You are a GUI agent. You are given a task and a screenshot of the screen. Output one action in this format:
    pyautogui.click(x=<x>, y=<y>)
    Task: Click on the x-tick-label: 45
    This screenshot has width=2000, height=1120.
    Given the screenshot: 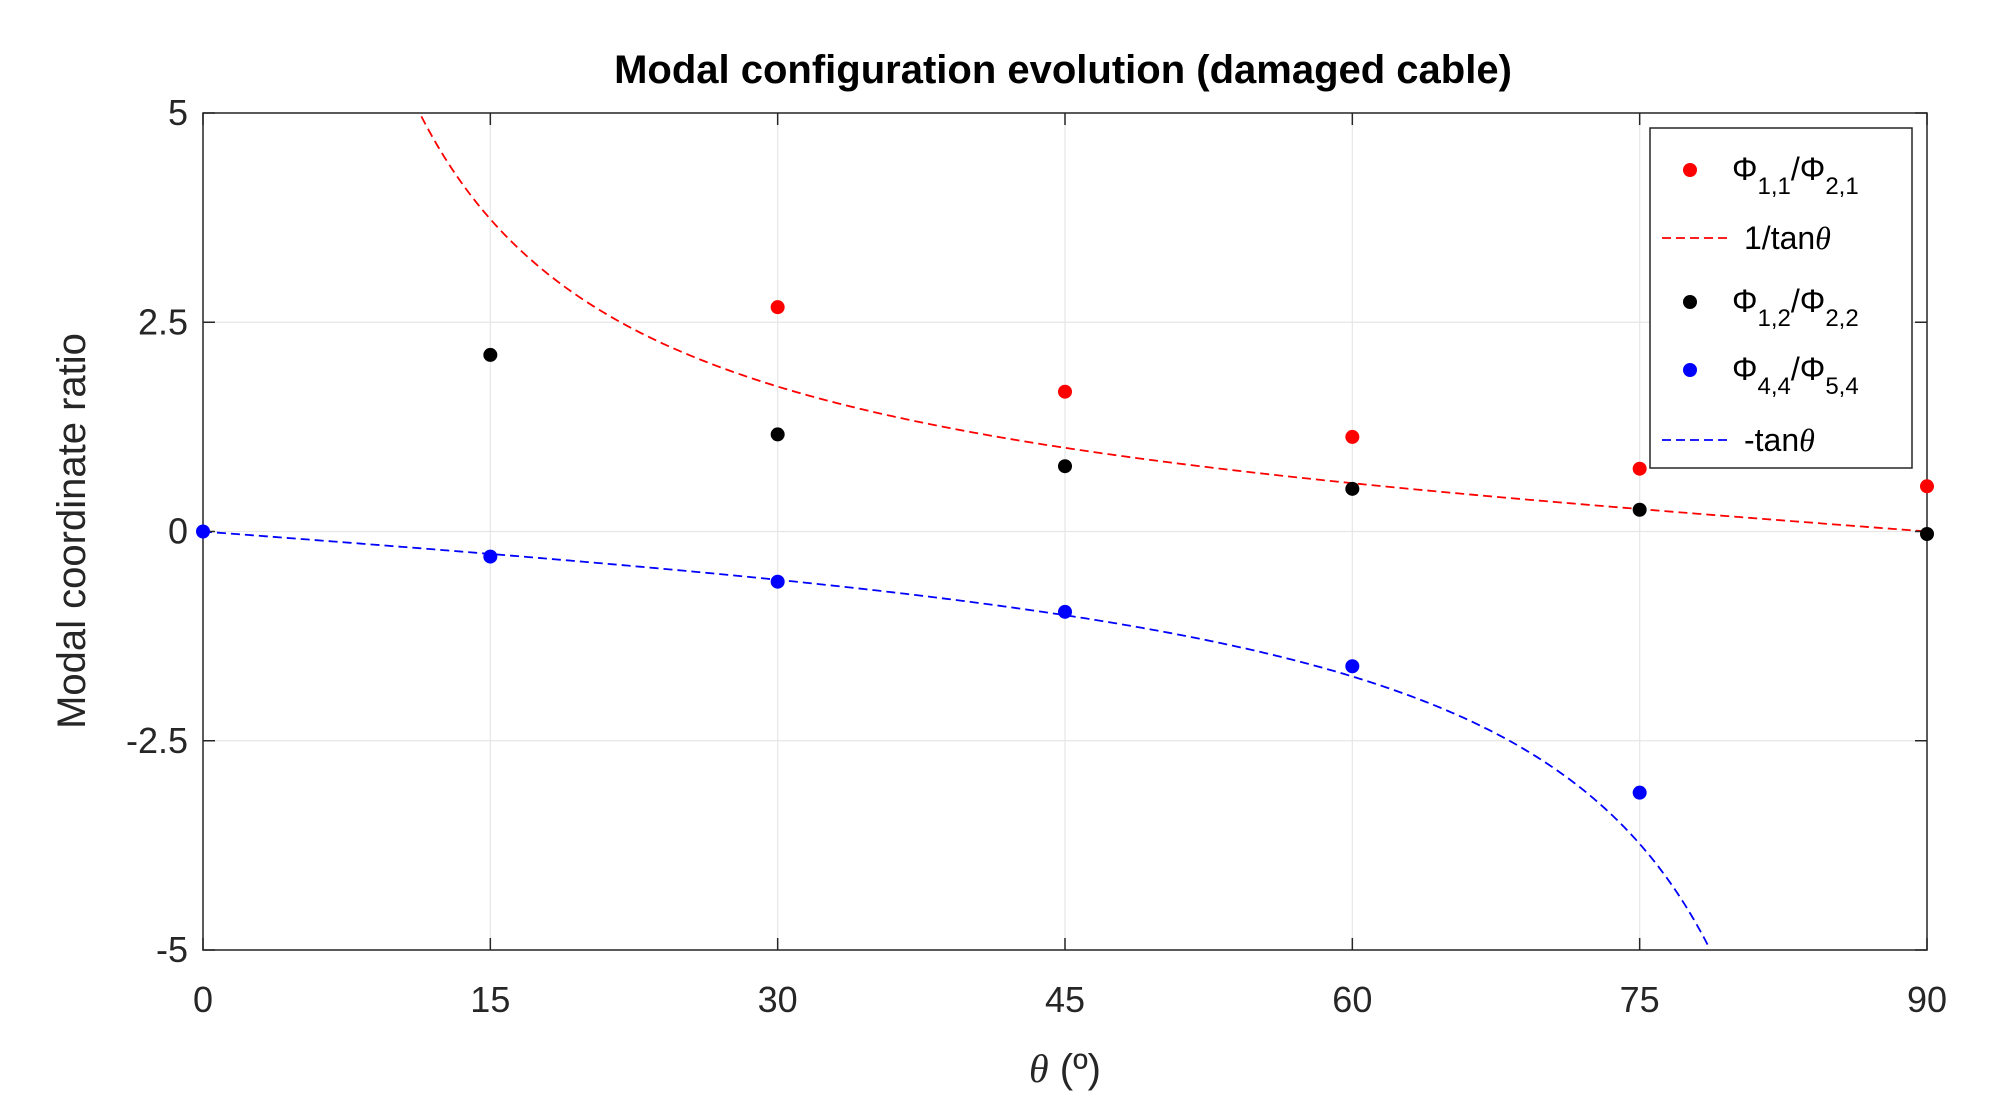 What is the action you would take?
    pyautogui.click(x=1065, y=999)
    